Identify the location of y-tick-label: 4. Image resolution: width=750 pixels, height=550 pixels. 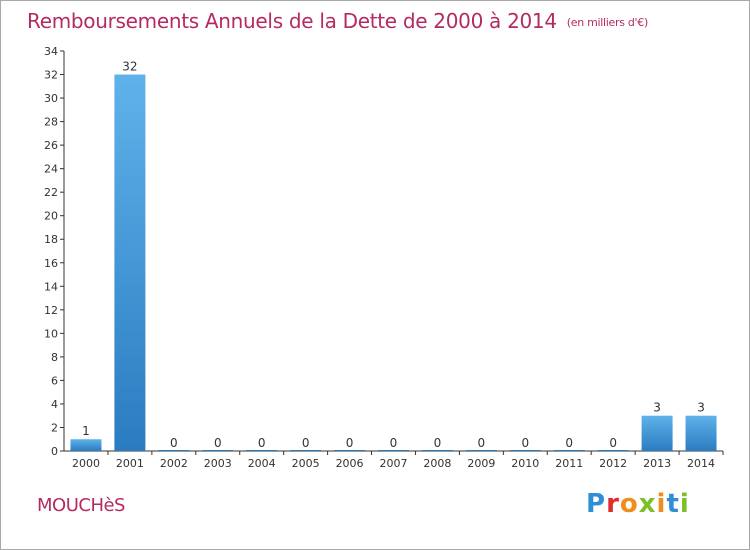
(54, 404).